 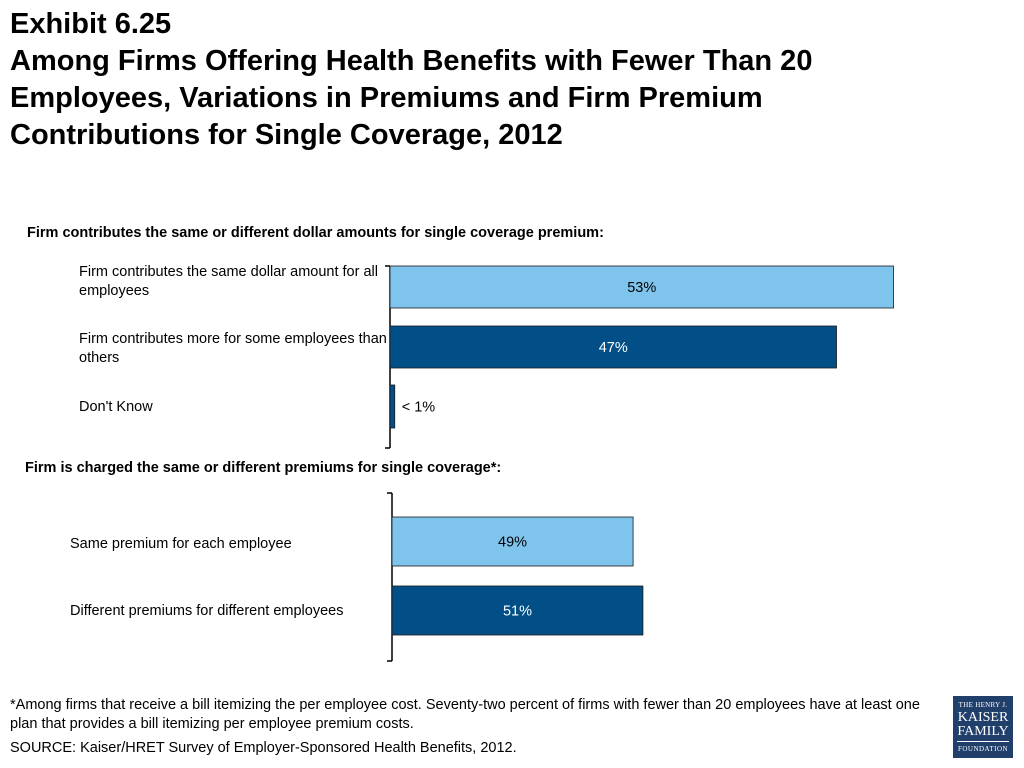 I want to click on chart1-data-label-1: 53%, so click(x=641, y=288).